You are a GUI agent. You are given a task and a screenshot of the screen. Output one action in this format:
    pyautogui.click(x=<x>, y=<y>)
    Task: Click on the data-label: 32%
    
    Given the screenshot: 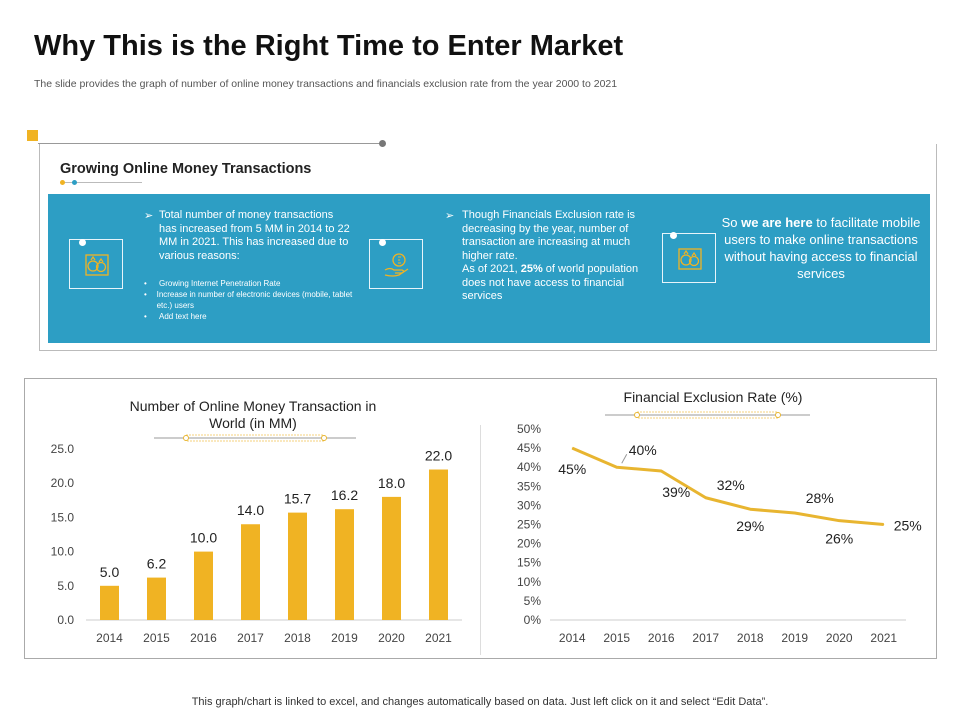 What is the action you would take?
    pyautogui.click(x=731, y=485)
    